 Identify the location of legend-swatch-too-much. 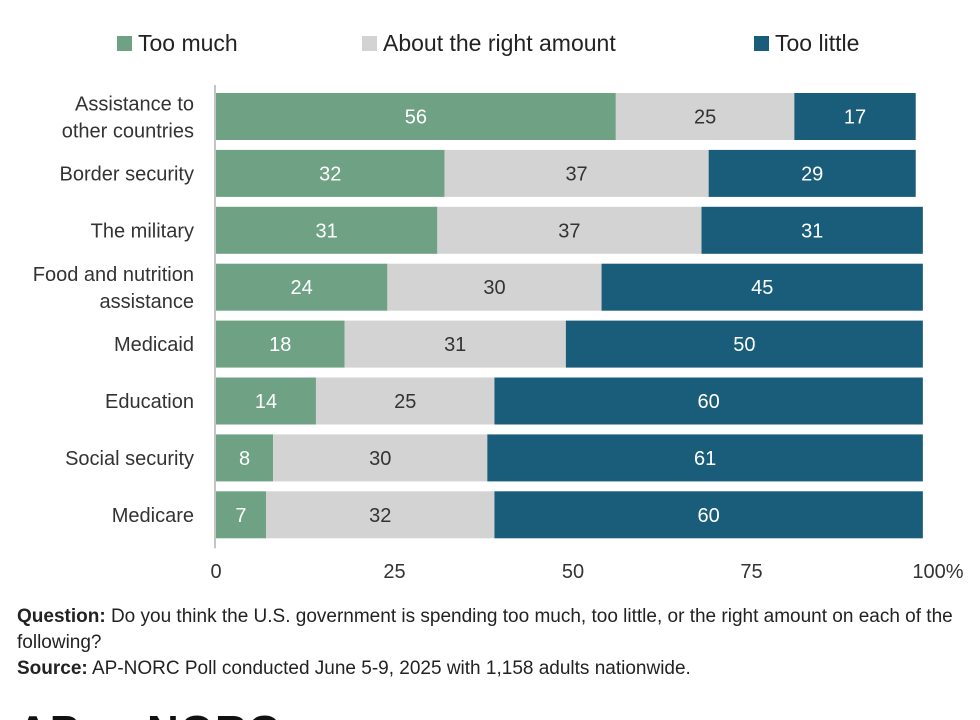
(124, 43).